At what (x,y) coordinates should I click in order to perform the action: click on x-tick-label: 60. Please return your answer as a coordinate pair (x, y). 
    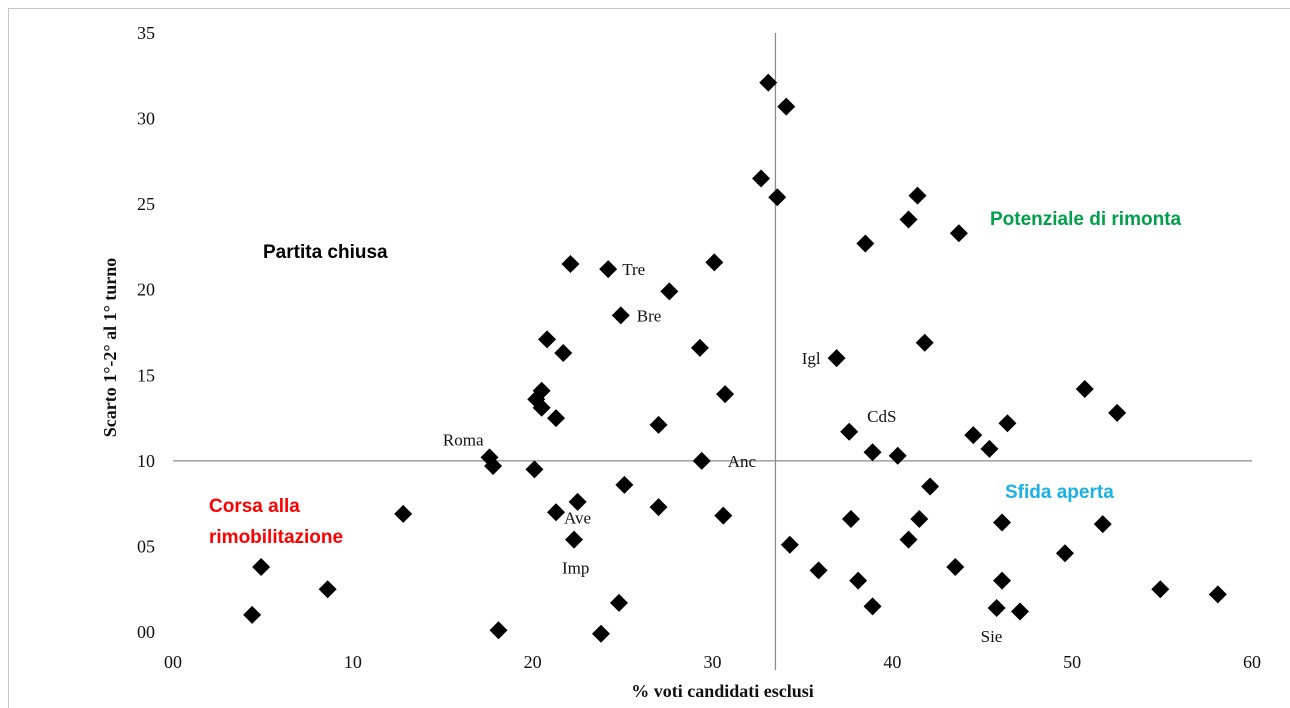
    Looking at the image, I should click on (1252, 662).